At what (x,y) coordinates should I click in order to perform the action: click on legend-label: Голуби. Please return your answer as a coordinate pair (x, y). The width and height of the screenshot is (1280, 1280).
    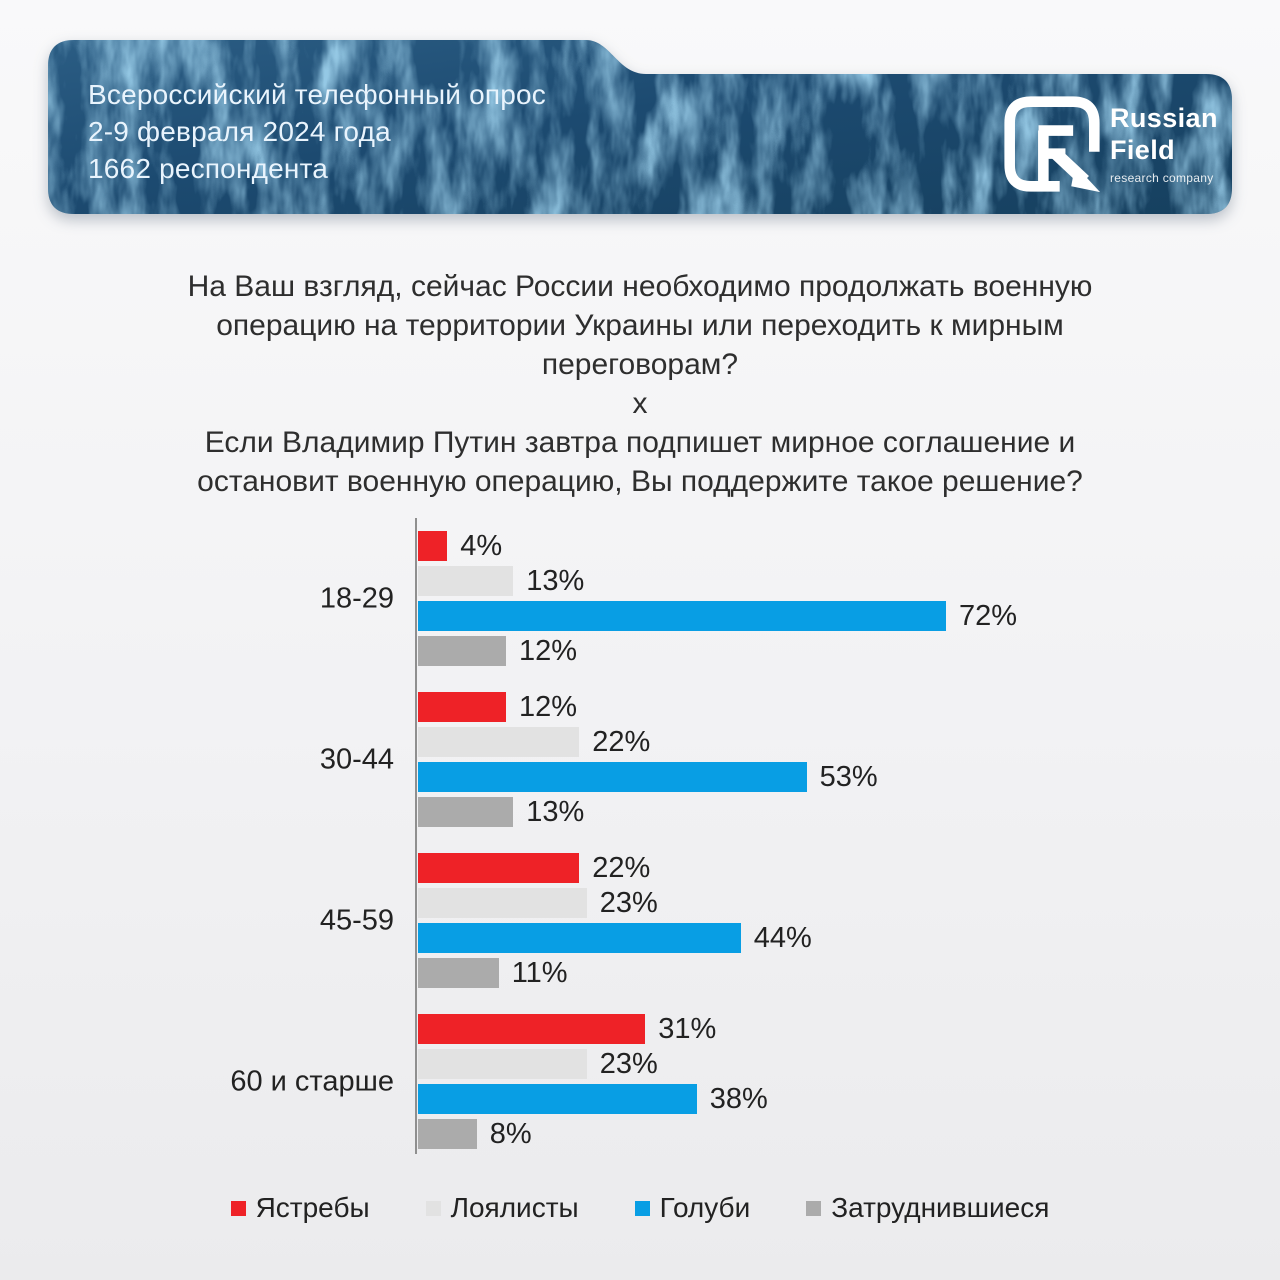
    Looking at the image, I should click on (705, 1207).